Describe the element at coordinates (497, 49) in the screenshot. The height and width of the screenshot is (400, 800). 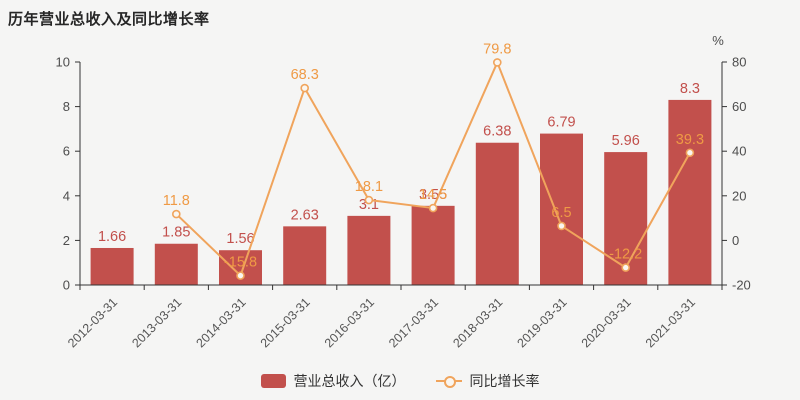
I see `line-value-label: 79.8` at that location.